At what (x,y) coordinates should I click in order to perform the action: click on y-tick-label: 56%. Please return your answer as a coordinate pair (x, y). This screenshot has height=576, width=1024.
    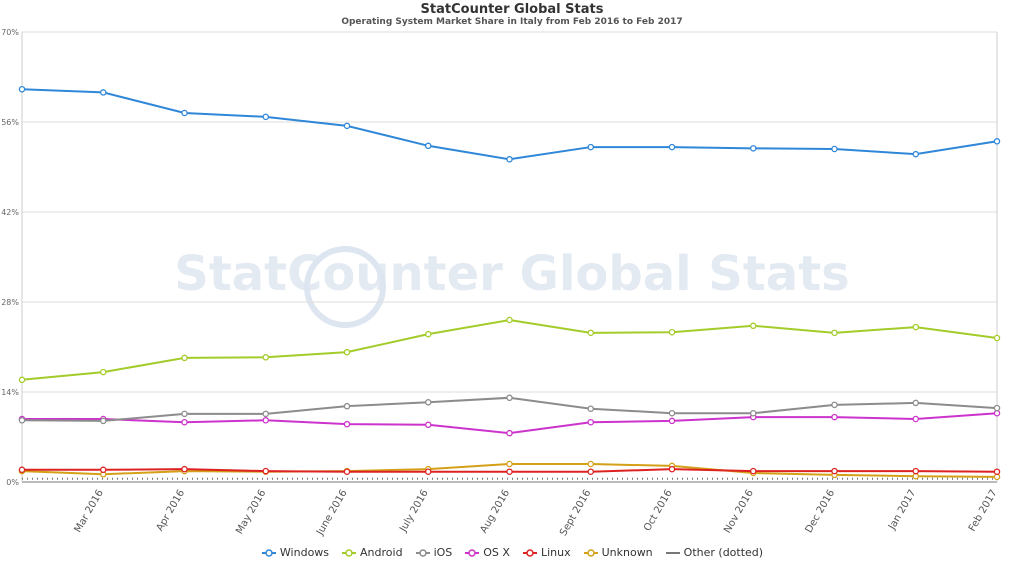
    Looking at the image, I should click on (10, 122).